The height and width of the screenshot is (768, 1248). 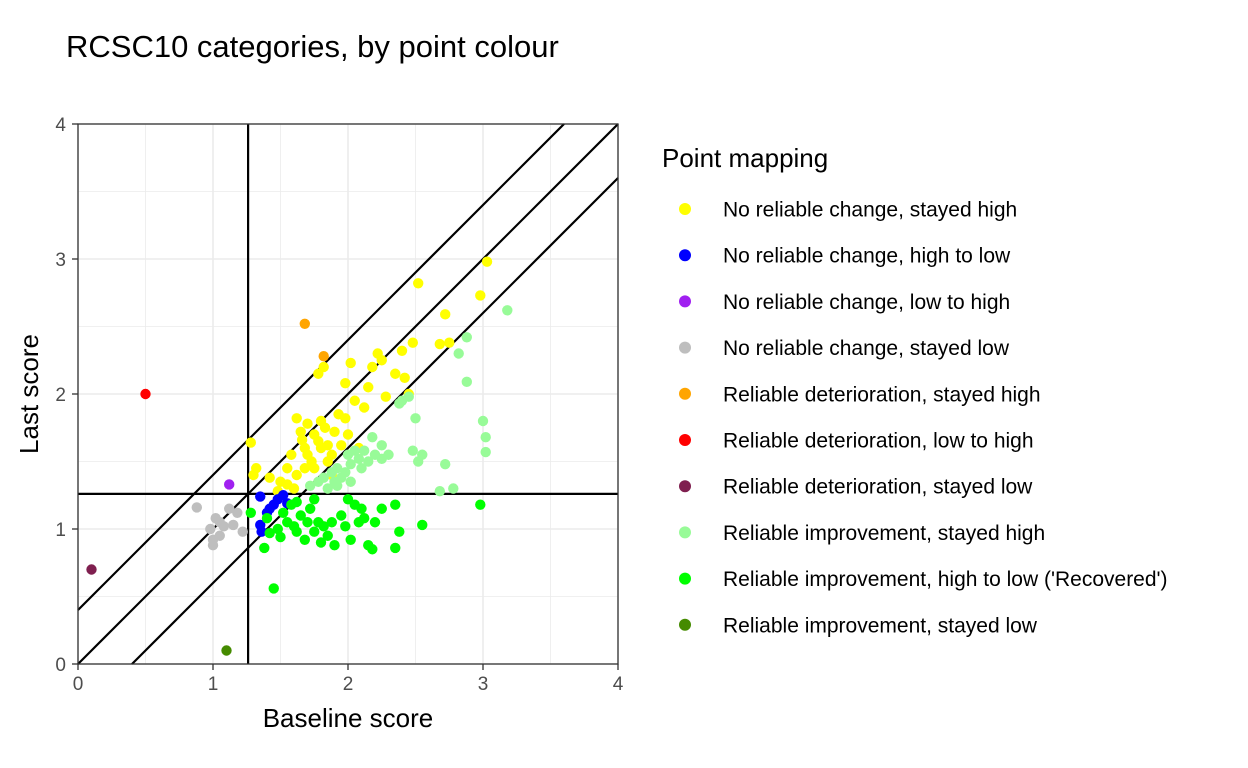 I want to click on x-axis-title: Baseline score, so click(x=348, y=718).